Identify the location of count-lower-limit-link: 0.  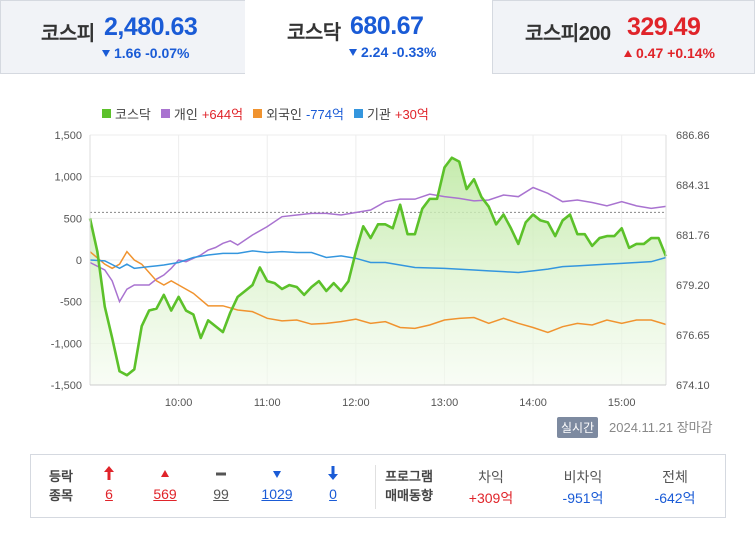
(333, 494).